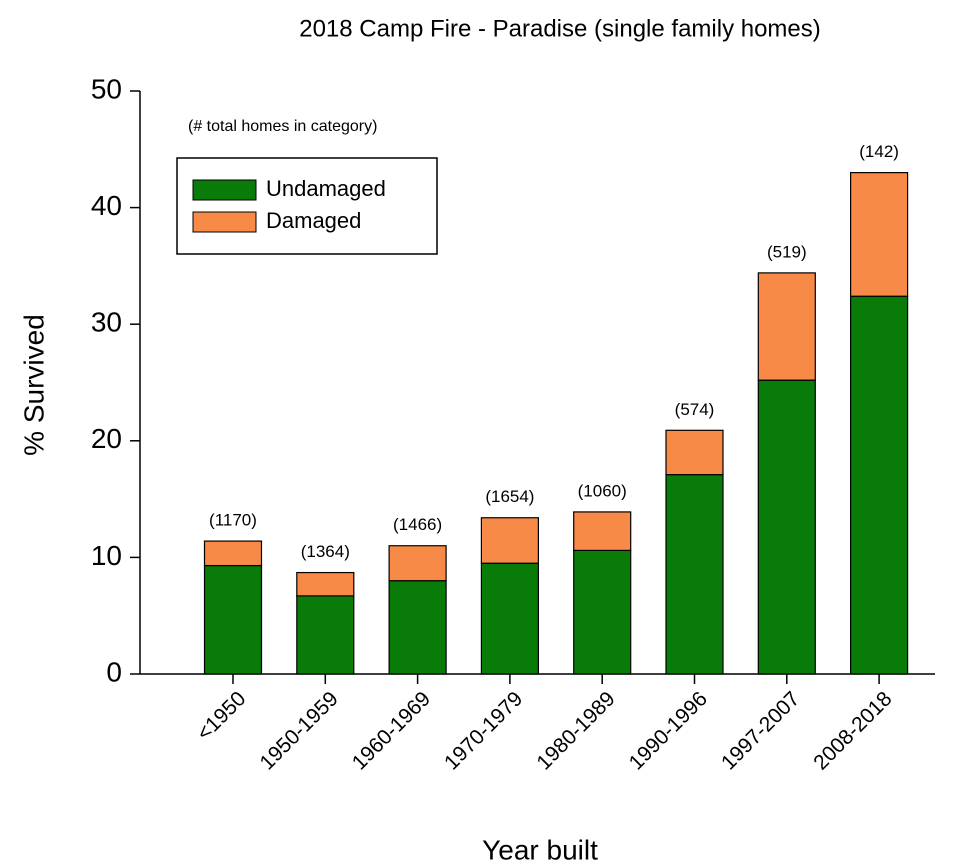 Image resolution: width=962 pixels, height=868 pixels. I want to click on y-axis-label: % Survived, so click(33, 385).